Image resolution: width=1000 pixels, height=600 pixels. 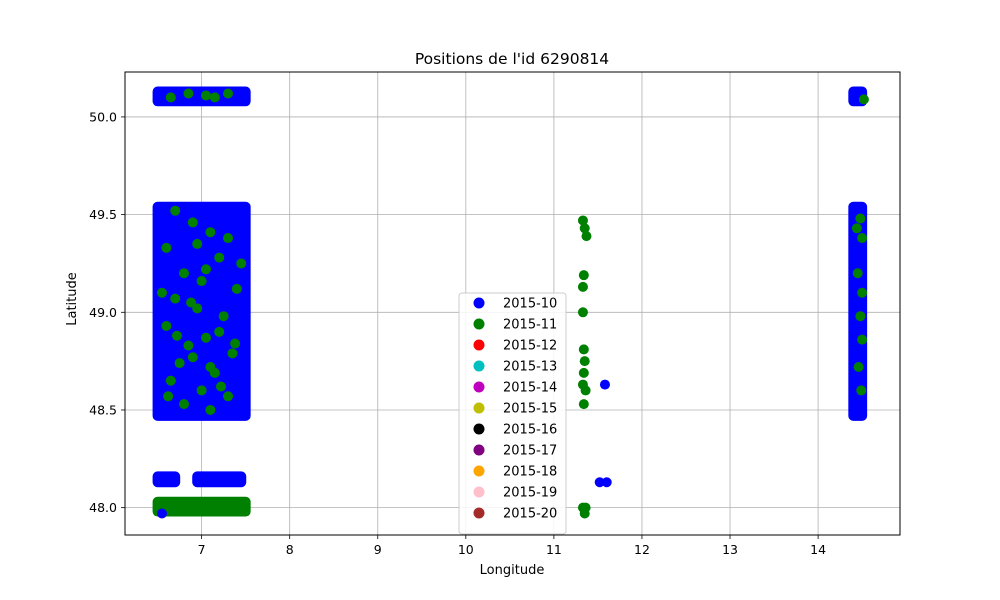 What do you see at coordinates (512, 570) in the screenshot?
I see `x-axis-label: Longitude` at bounding box center [512, 570].